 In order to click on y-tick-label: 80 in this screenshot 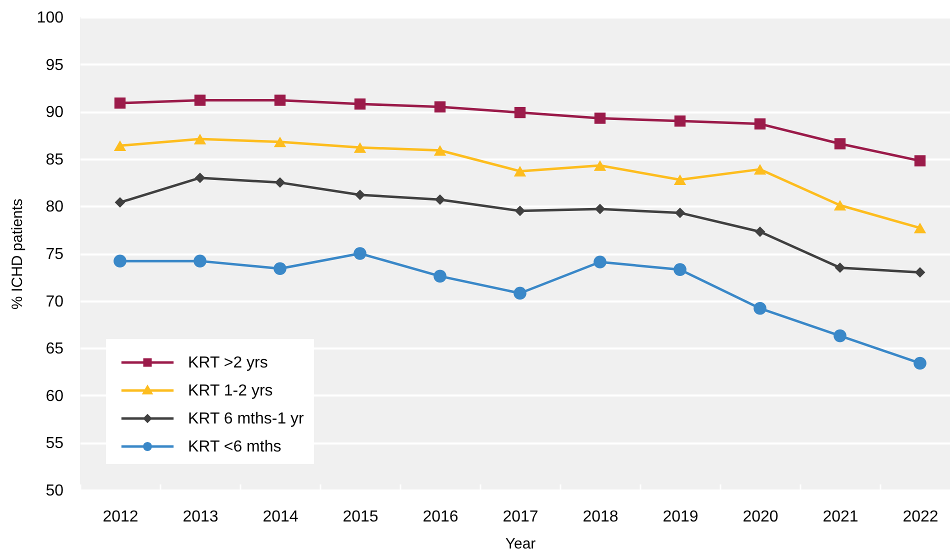, I will do `click(55, 207)`.